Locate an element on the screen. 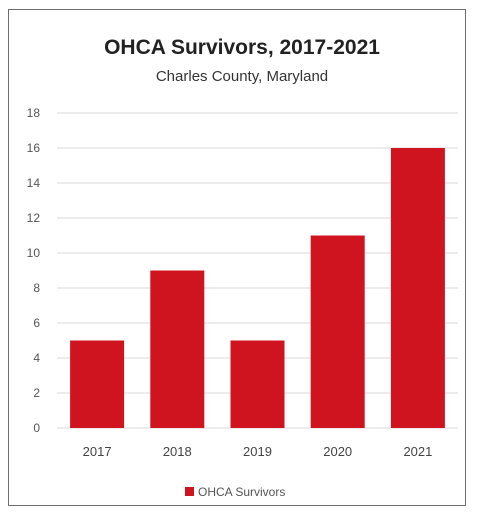  x-category-label: 2021 is located at coordinates (417, 451).